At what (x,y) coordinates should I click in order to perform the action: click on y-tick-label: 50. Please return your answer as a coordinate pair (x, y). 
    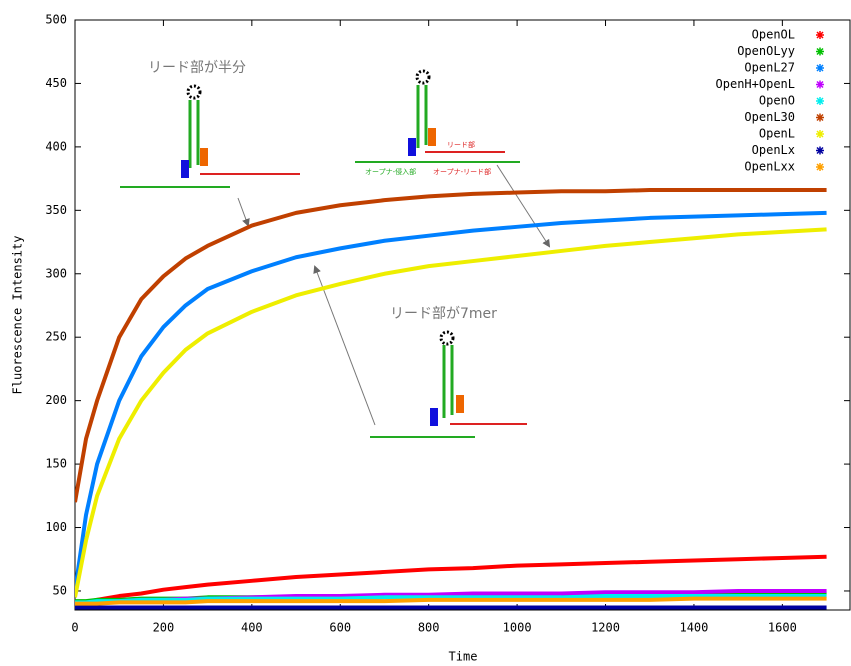
    Looking at the image, I should click on (60, 590).